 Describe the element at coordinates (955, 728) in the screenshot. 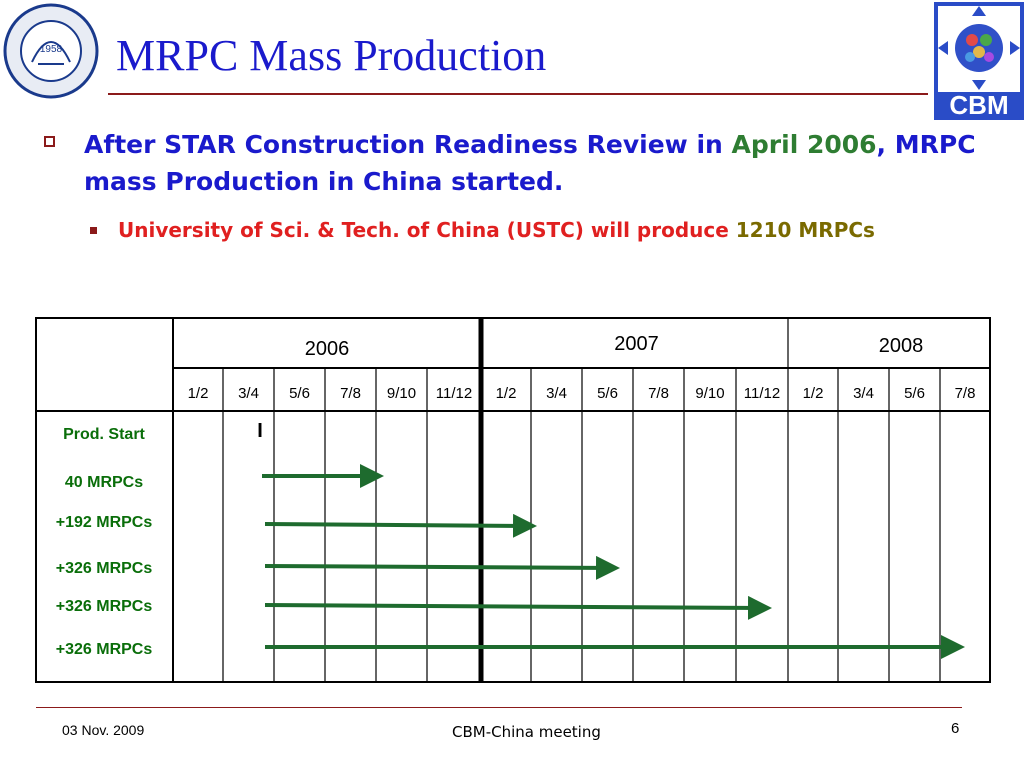

I see `page-number: 6` at that location.